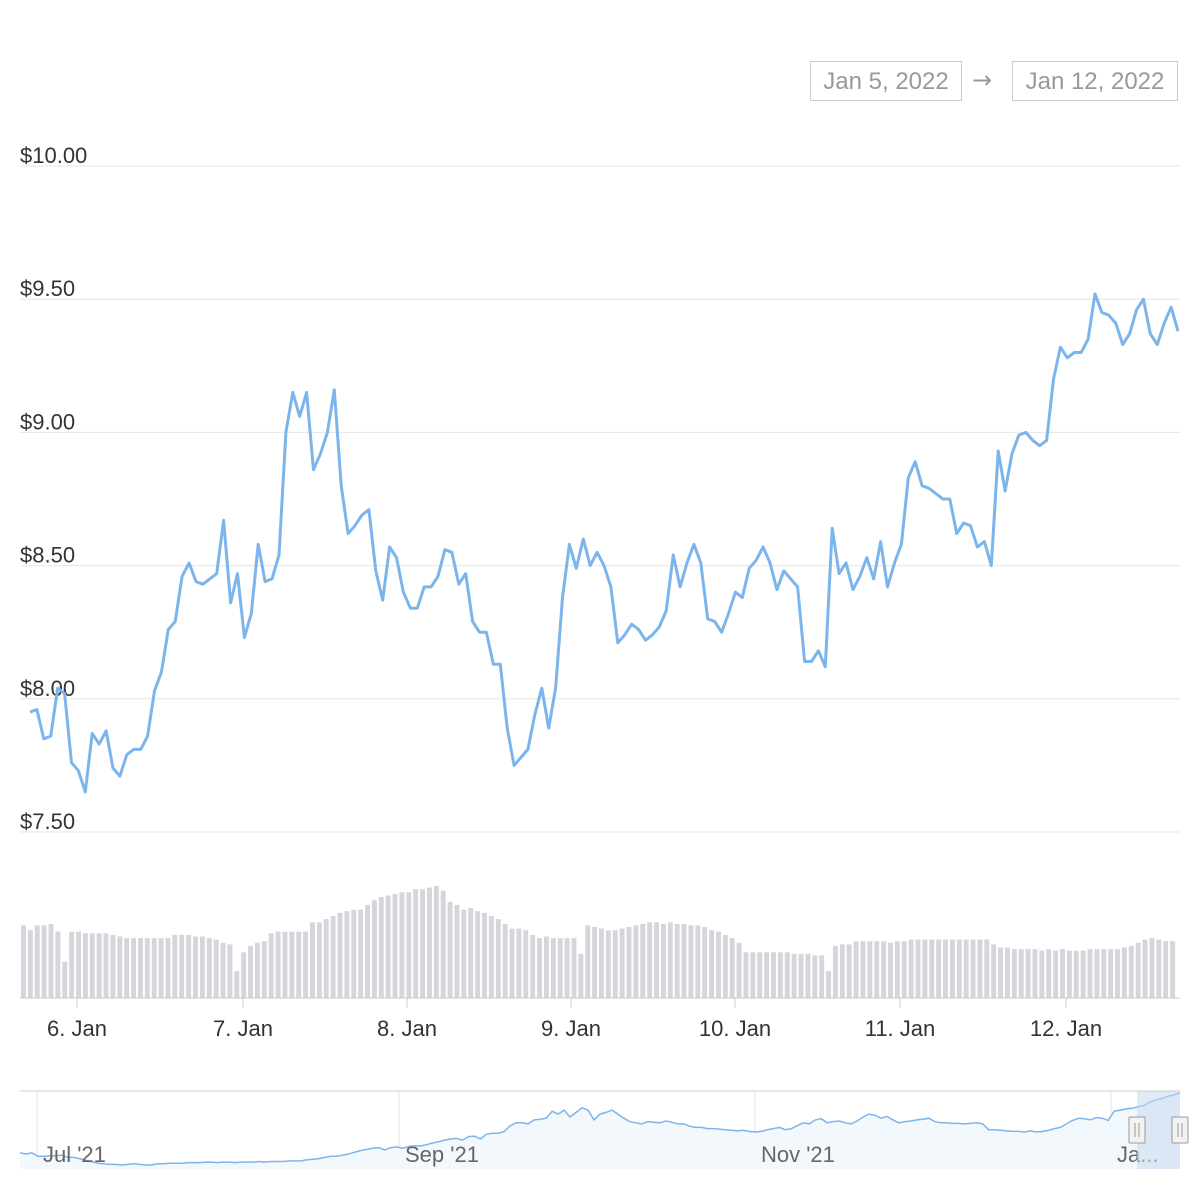  I want to click on x-tick-label: 11. Jan, so click(900, 1028).